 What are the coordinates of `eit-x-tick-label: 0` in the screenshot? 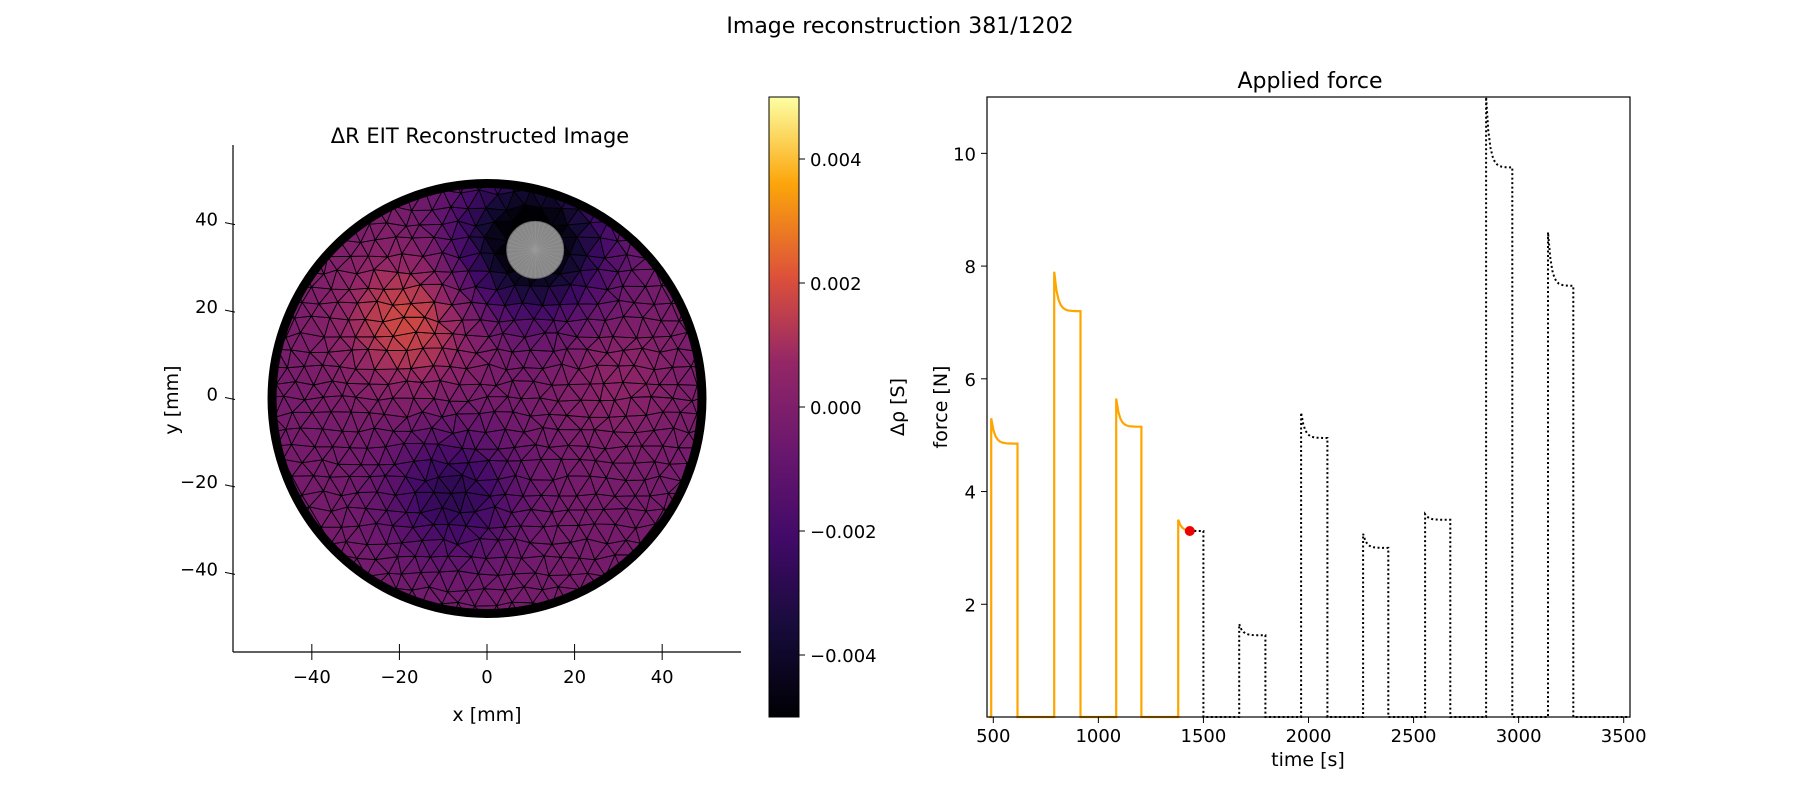 It's located at (486, 677).